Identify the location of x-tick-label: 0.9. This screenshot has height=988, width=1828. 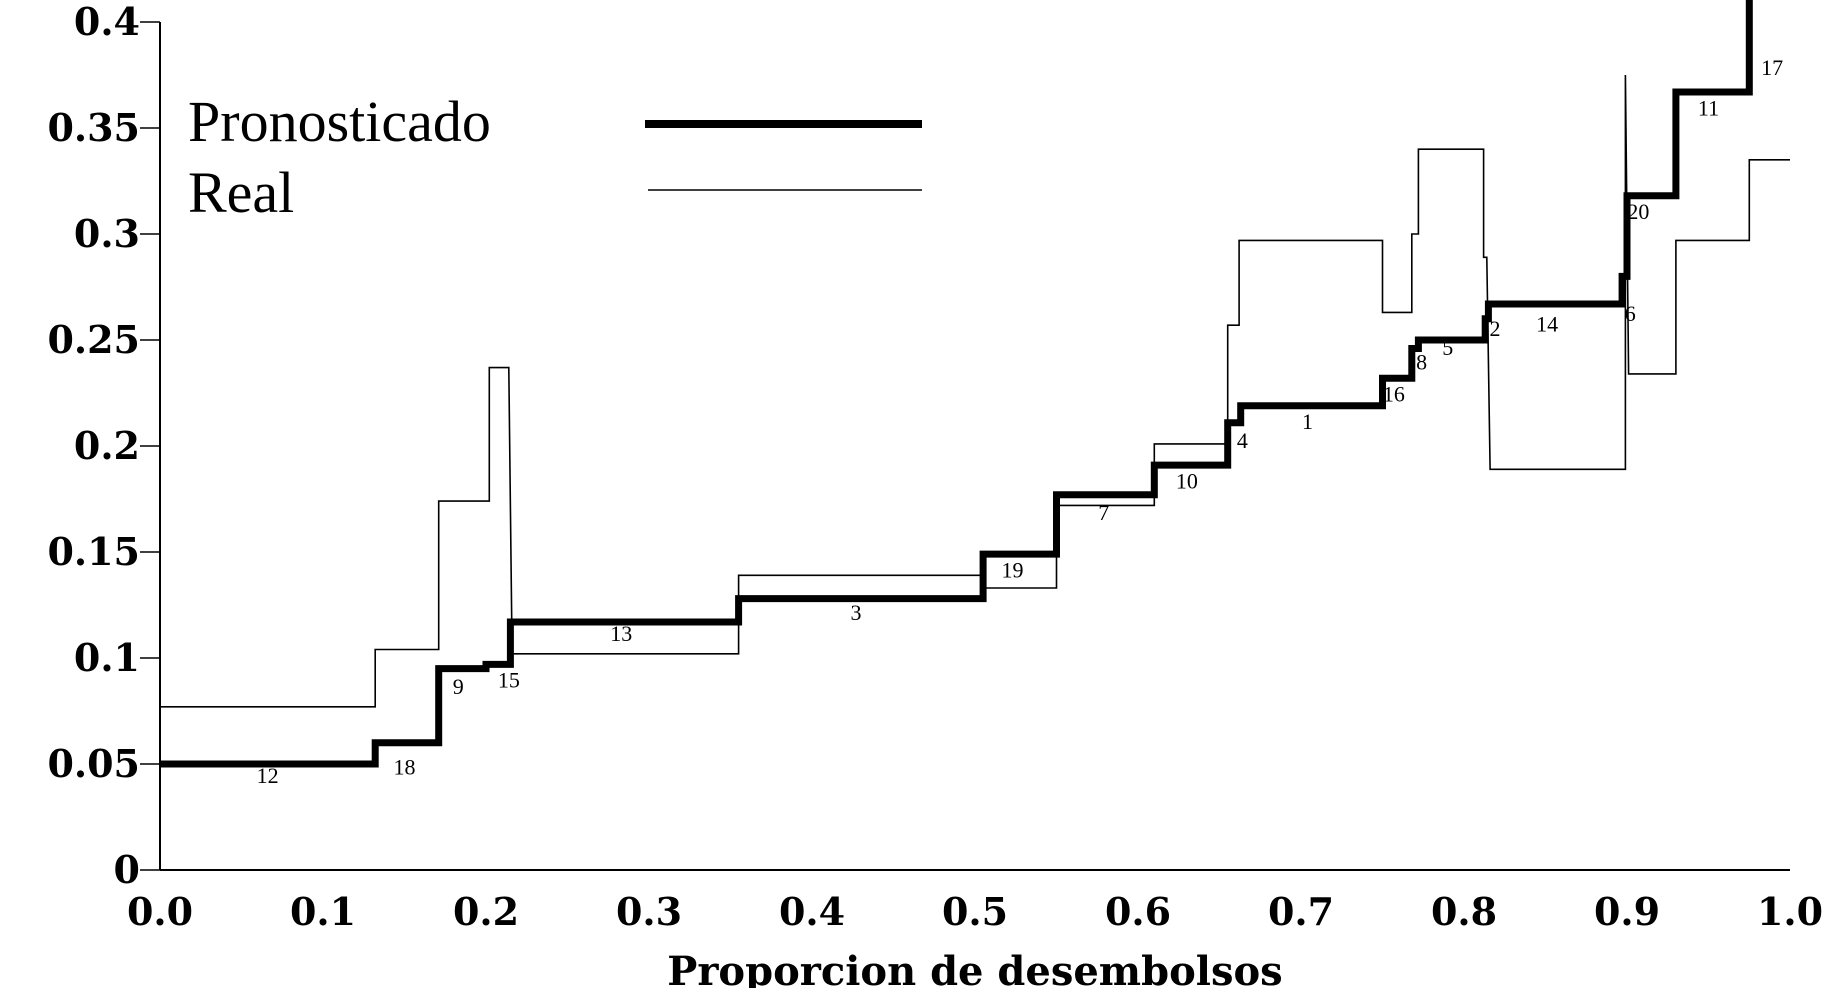
(1627, 911).